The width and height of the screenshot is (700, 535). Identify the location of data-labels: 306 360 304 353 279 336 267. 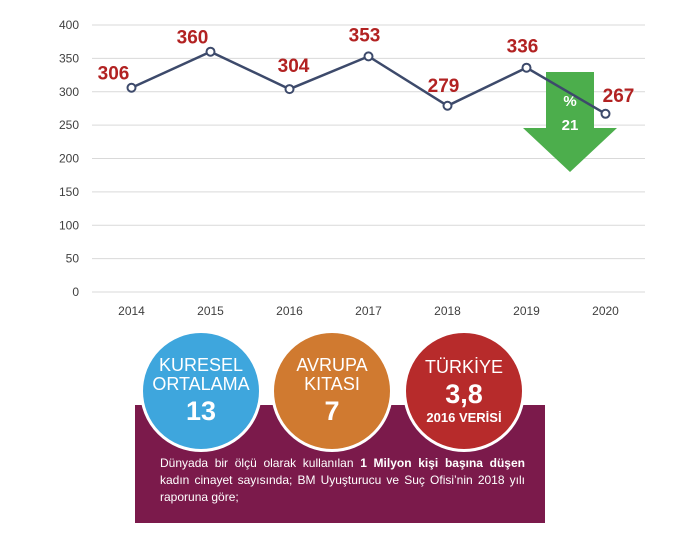
(366, 65).